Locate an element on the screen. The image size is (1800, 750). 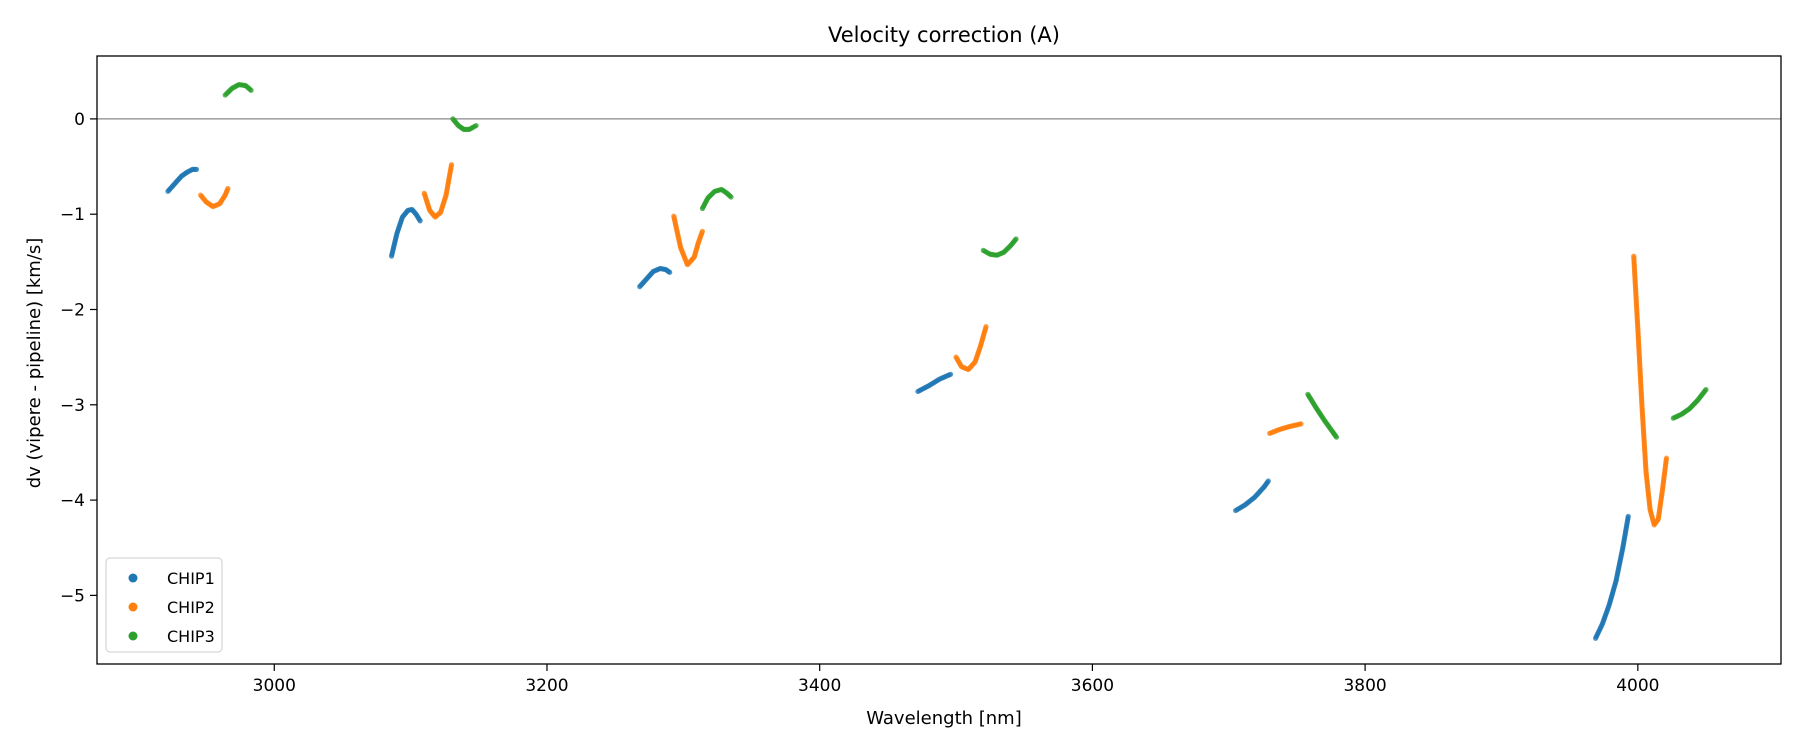
x-tick-label: 3000 is located at coordinates (274, 686).